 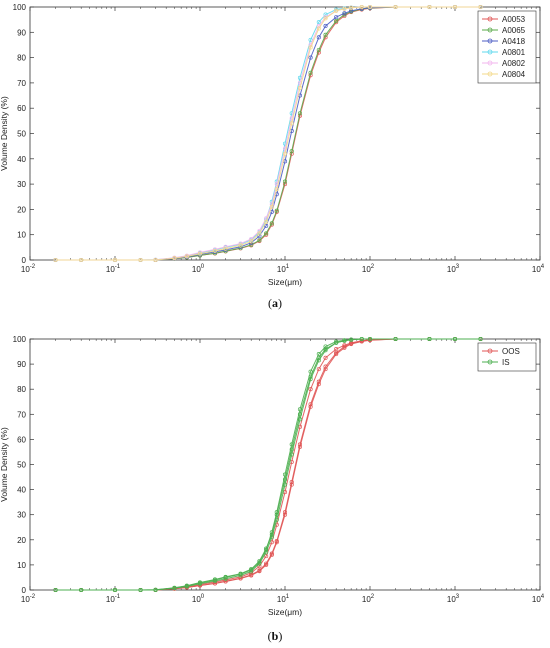 I want to click on y-tick-label: 70, so click(x=21, y=414).